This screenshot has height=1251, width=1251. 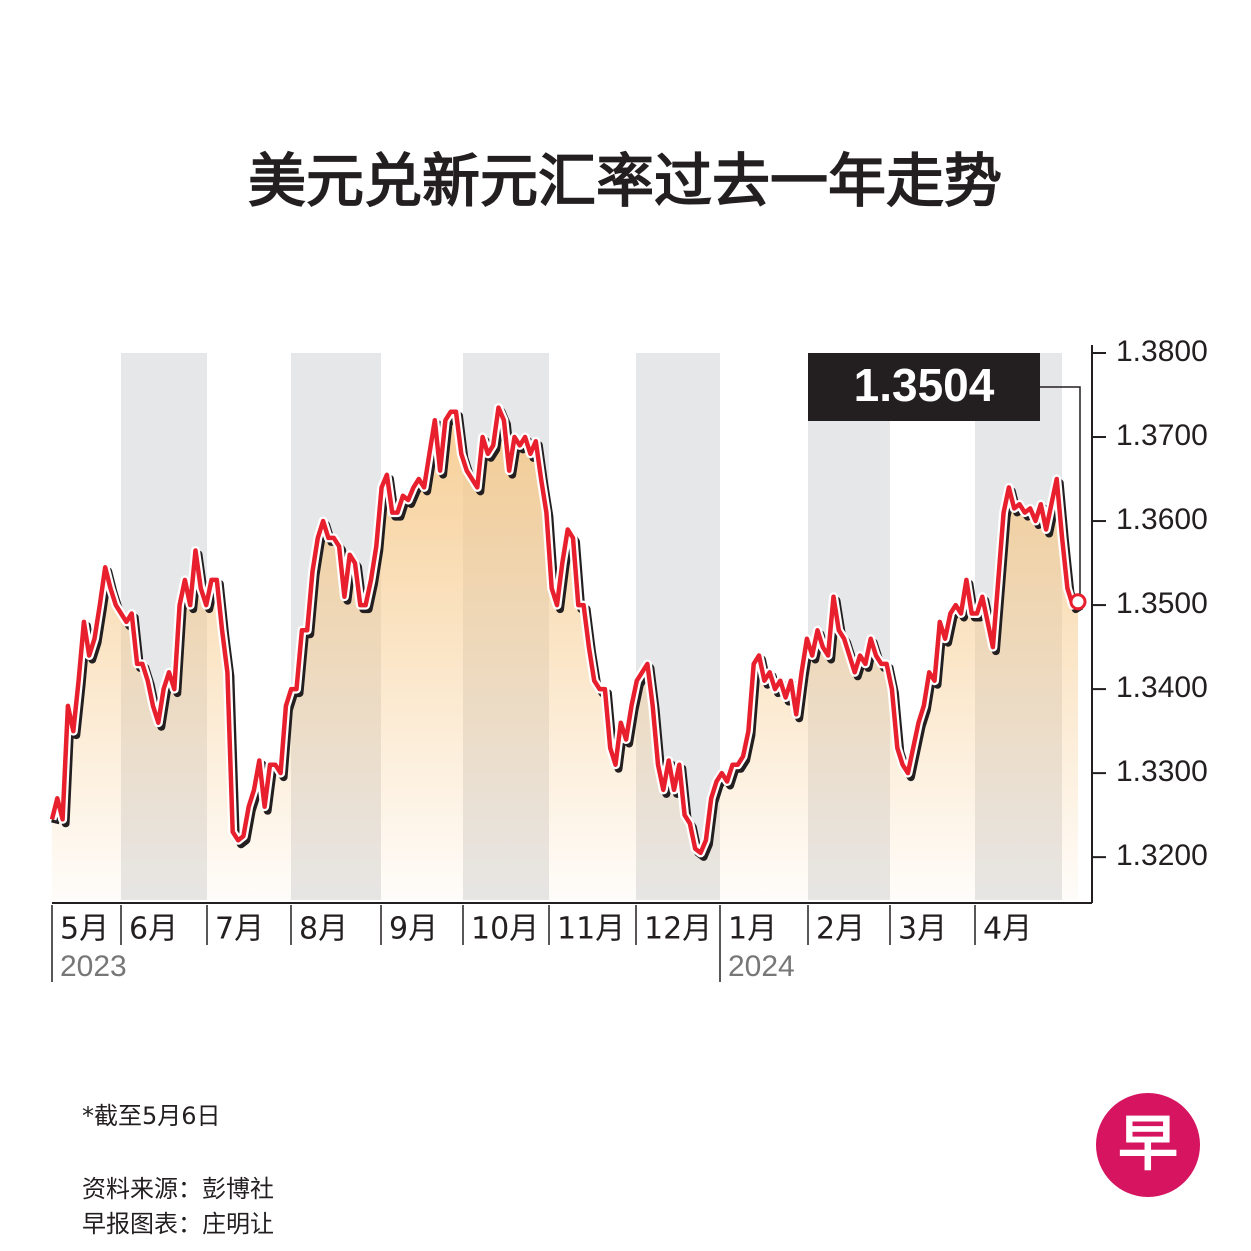 I want to click on note: 早报图表：庄明让, so click(x=178, y=1224).